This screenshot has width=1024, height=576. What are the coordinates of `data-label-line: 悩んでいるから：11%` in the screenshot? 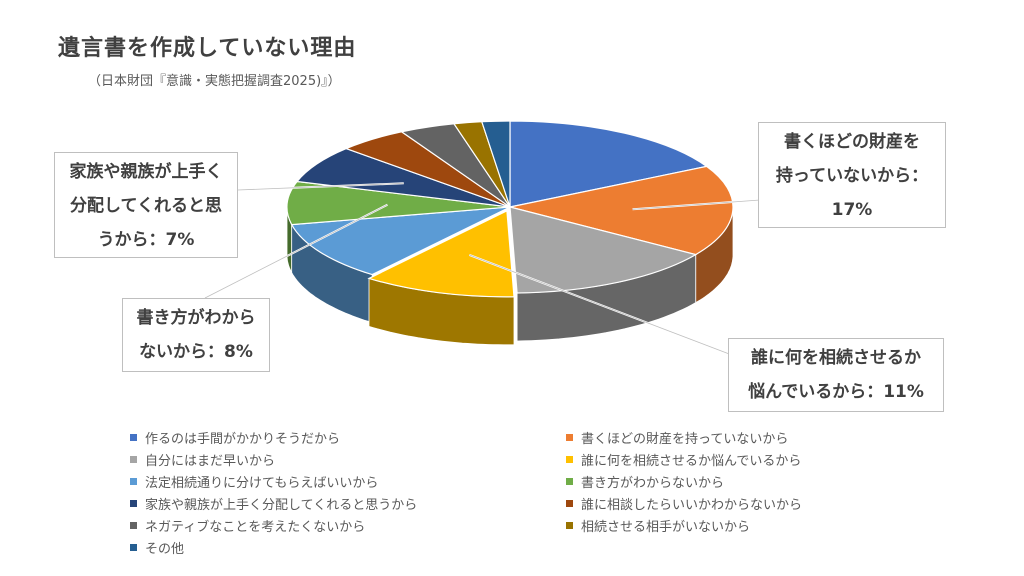 It's located at (836, 392).